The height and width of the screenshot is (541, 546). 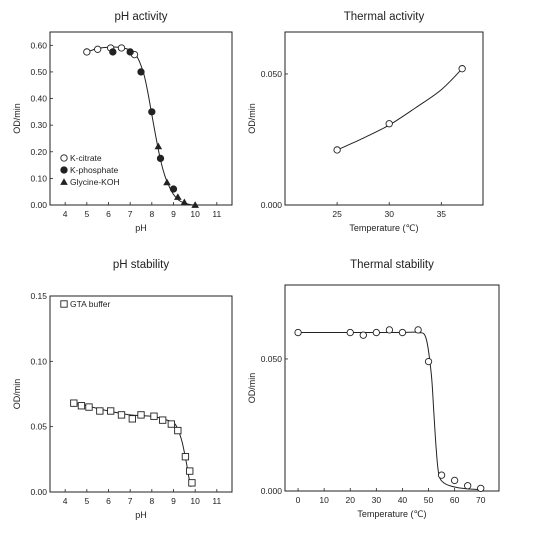 I want to click on thermal-stability-x-tick-label: 70, so click(x=481, y=500).